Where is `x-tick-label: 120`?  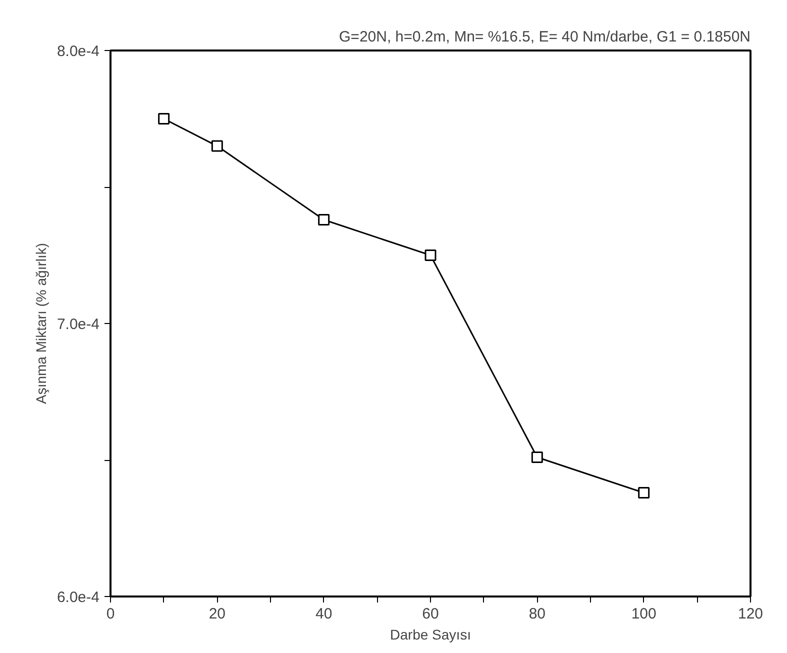
x-tick-label: 120 is located at coordinates (751, 614).